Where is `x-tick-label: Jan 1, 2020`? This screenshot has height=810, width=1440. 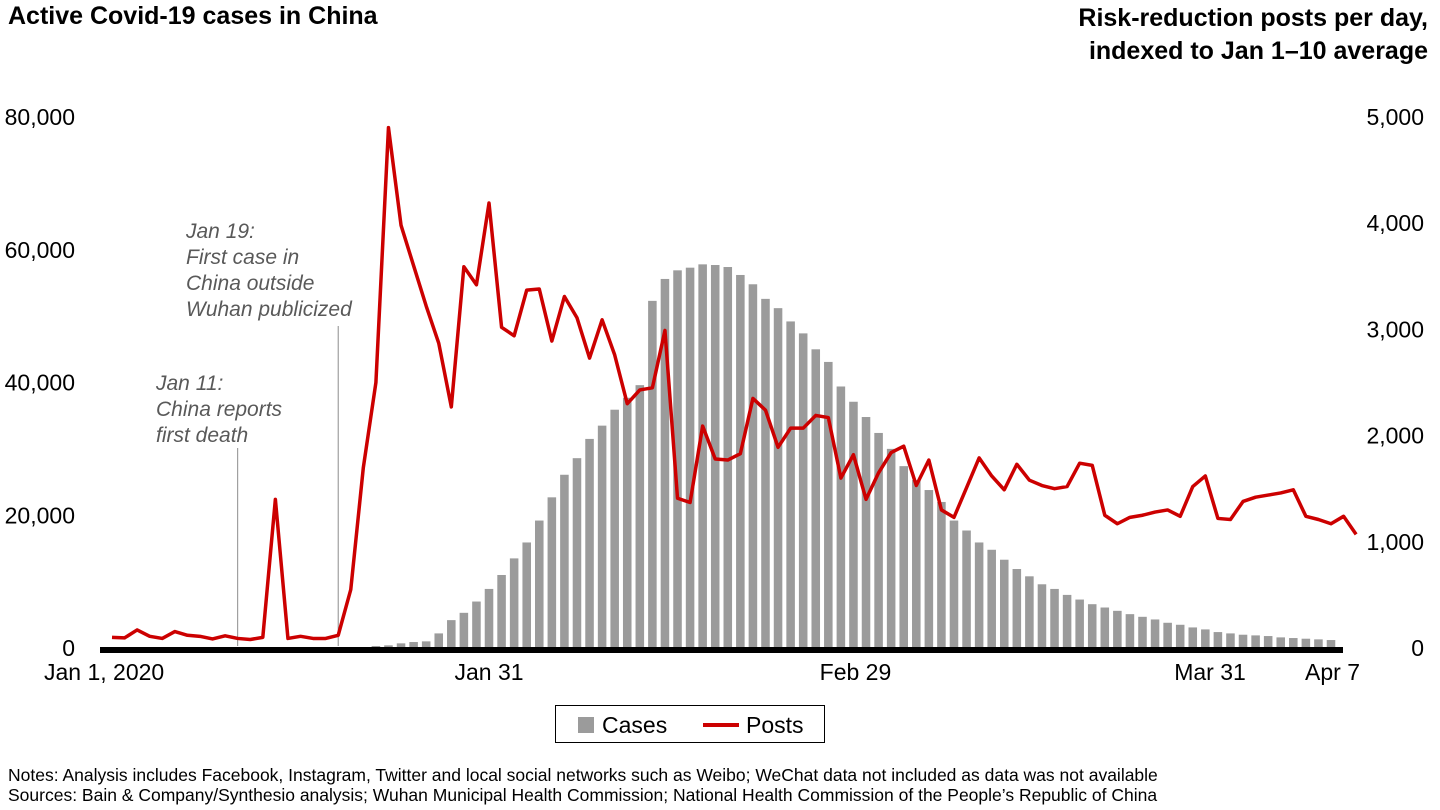 x-tick-label: Jan 1, 2020 is located at coordinates (104, 672).